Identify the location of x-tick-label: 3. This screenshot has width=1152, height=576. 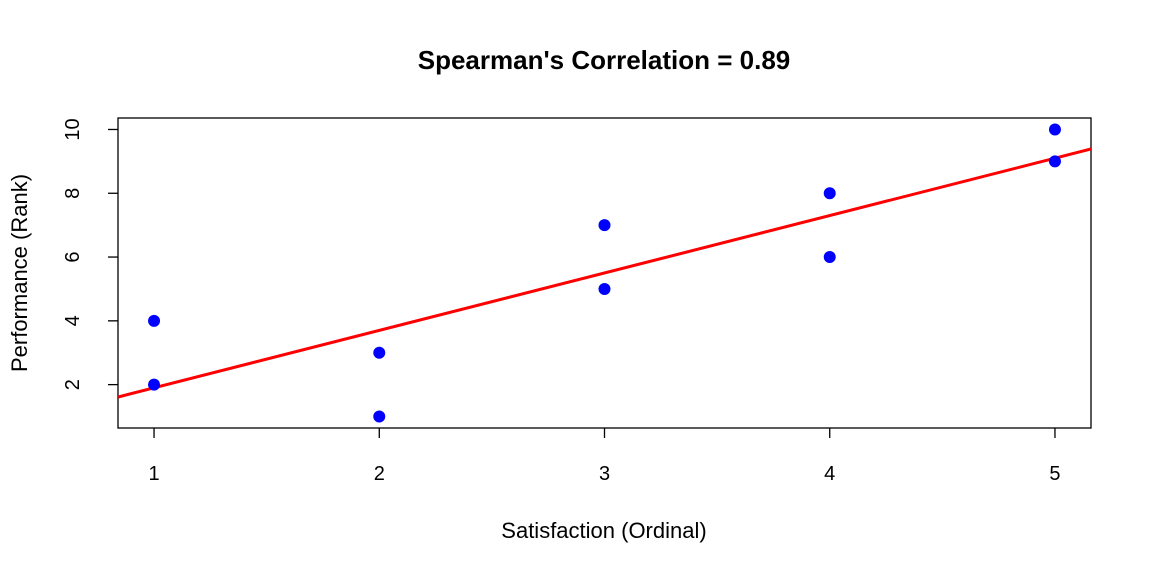
(604, 474).